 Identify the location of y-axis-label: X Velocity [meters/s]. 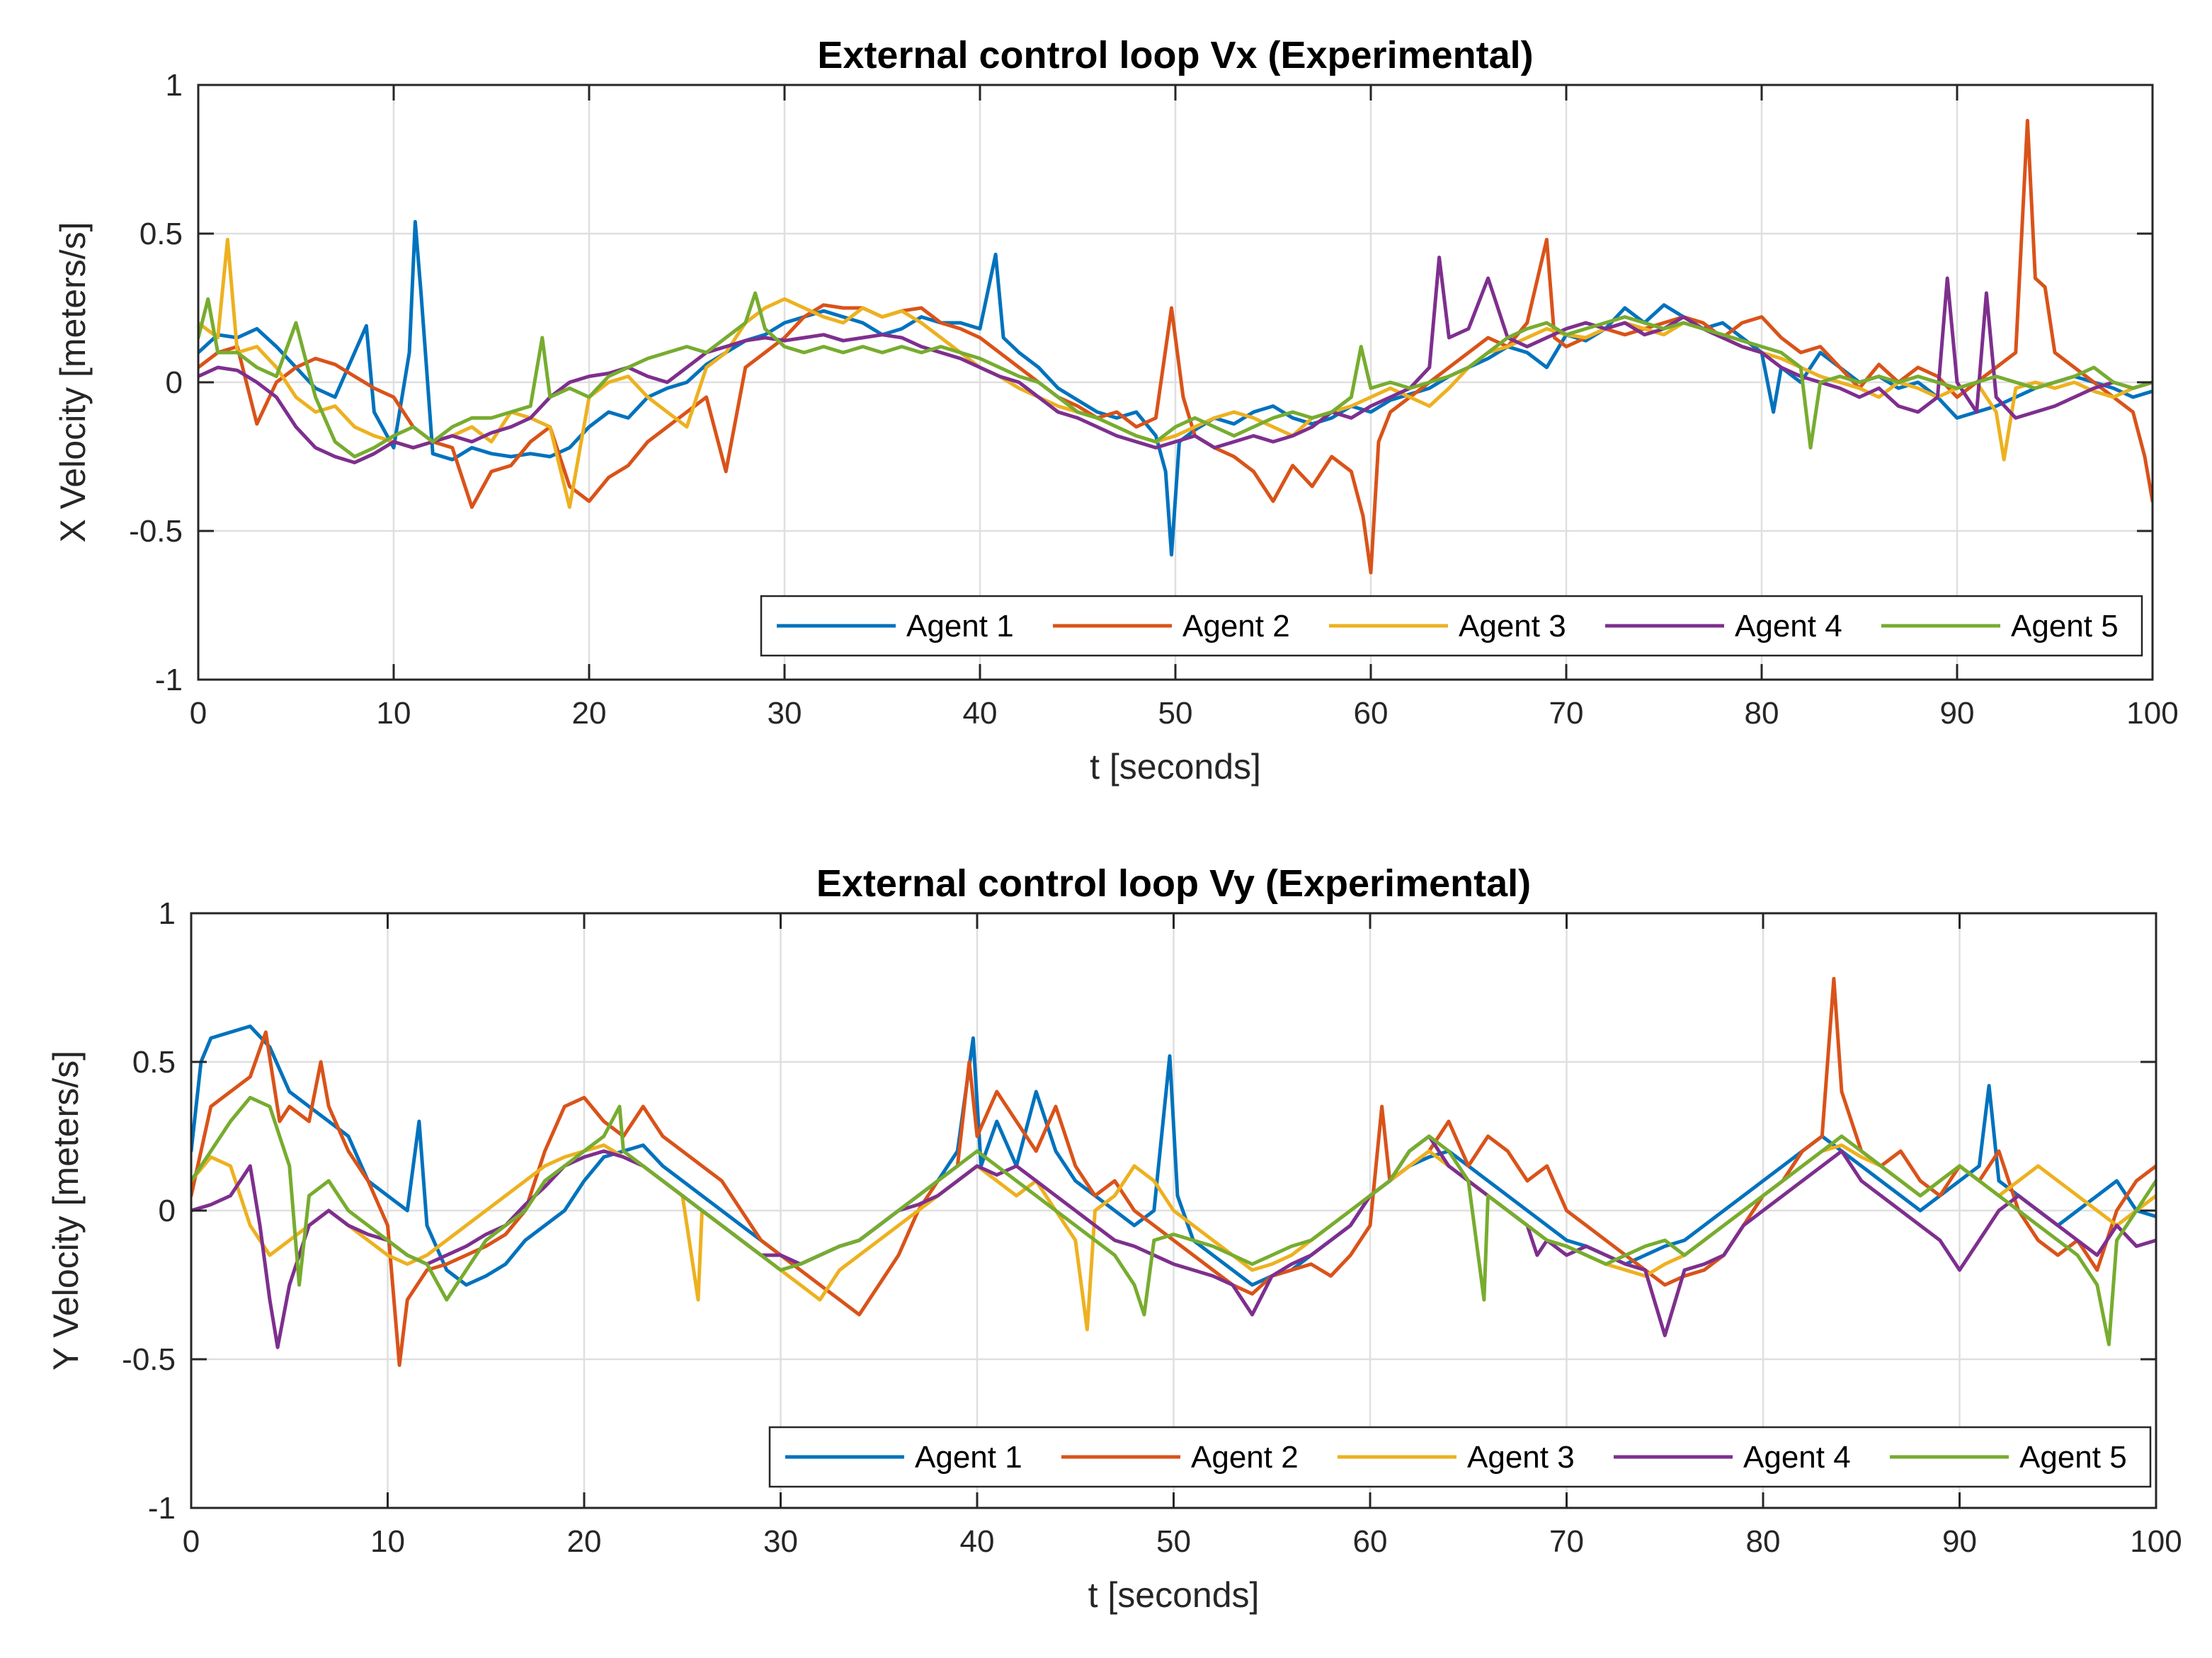
(73, 382).